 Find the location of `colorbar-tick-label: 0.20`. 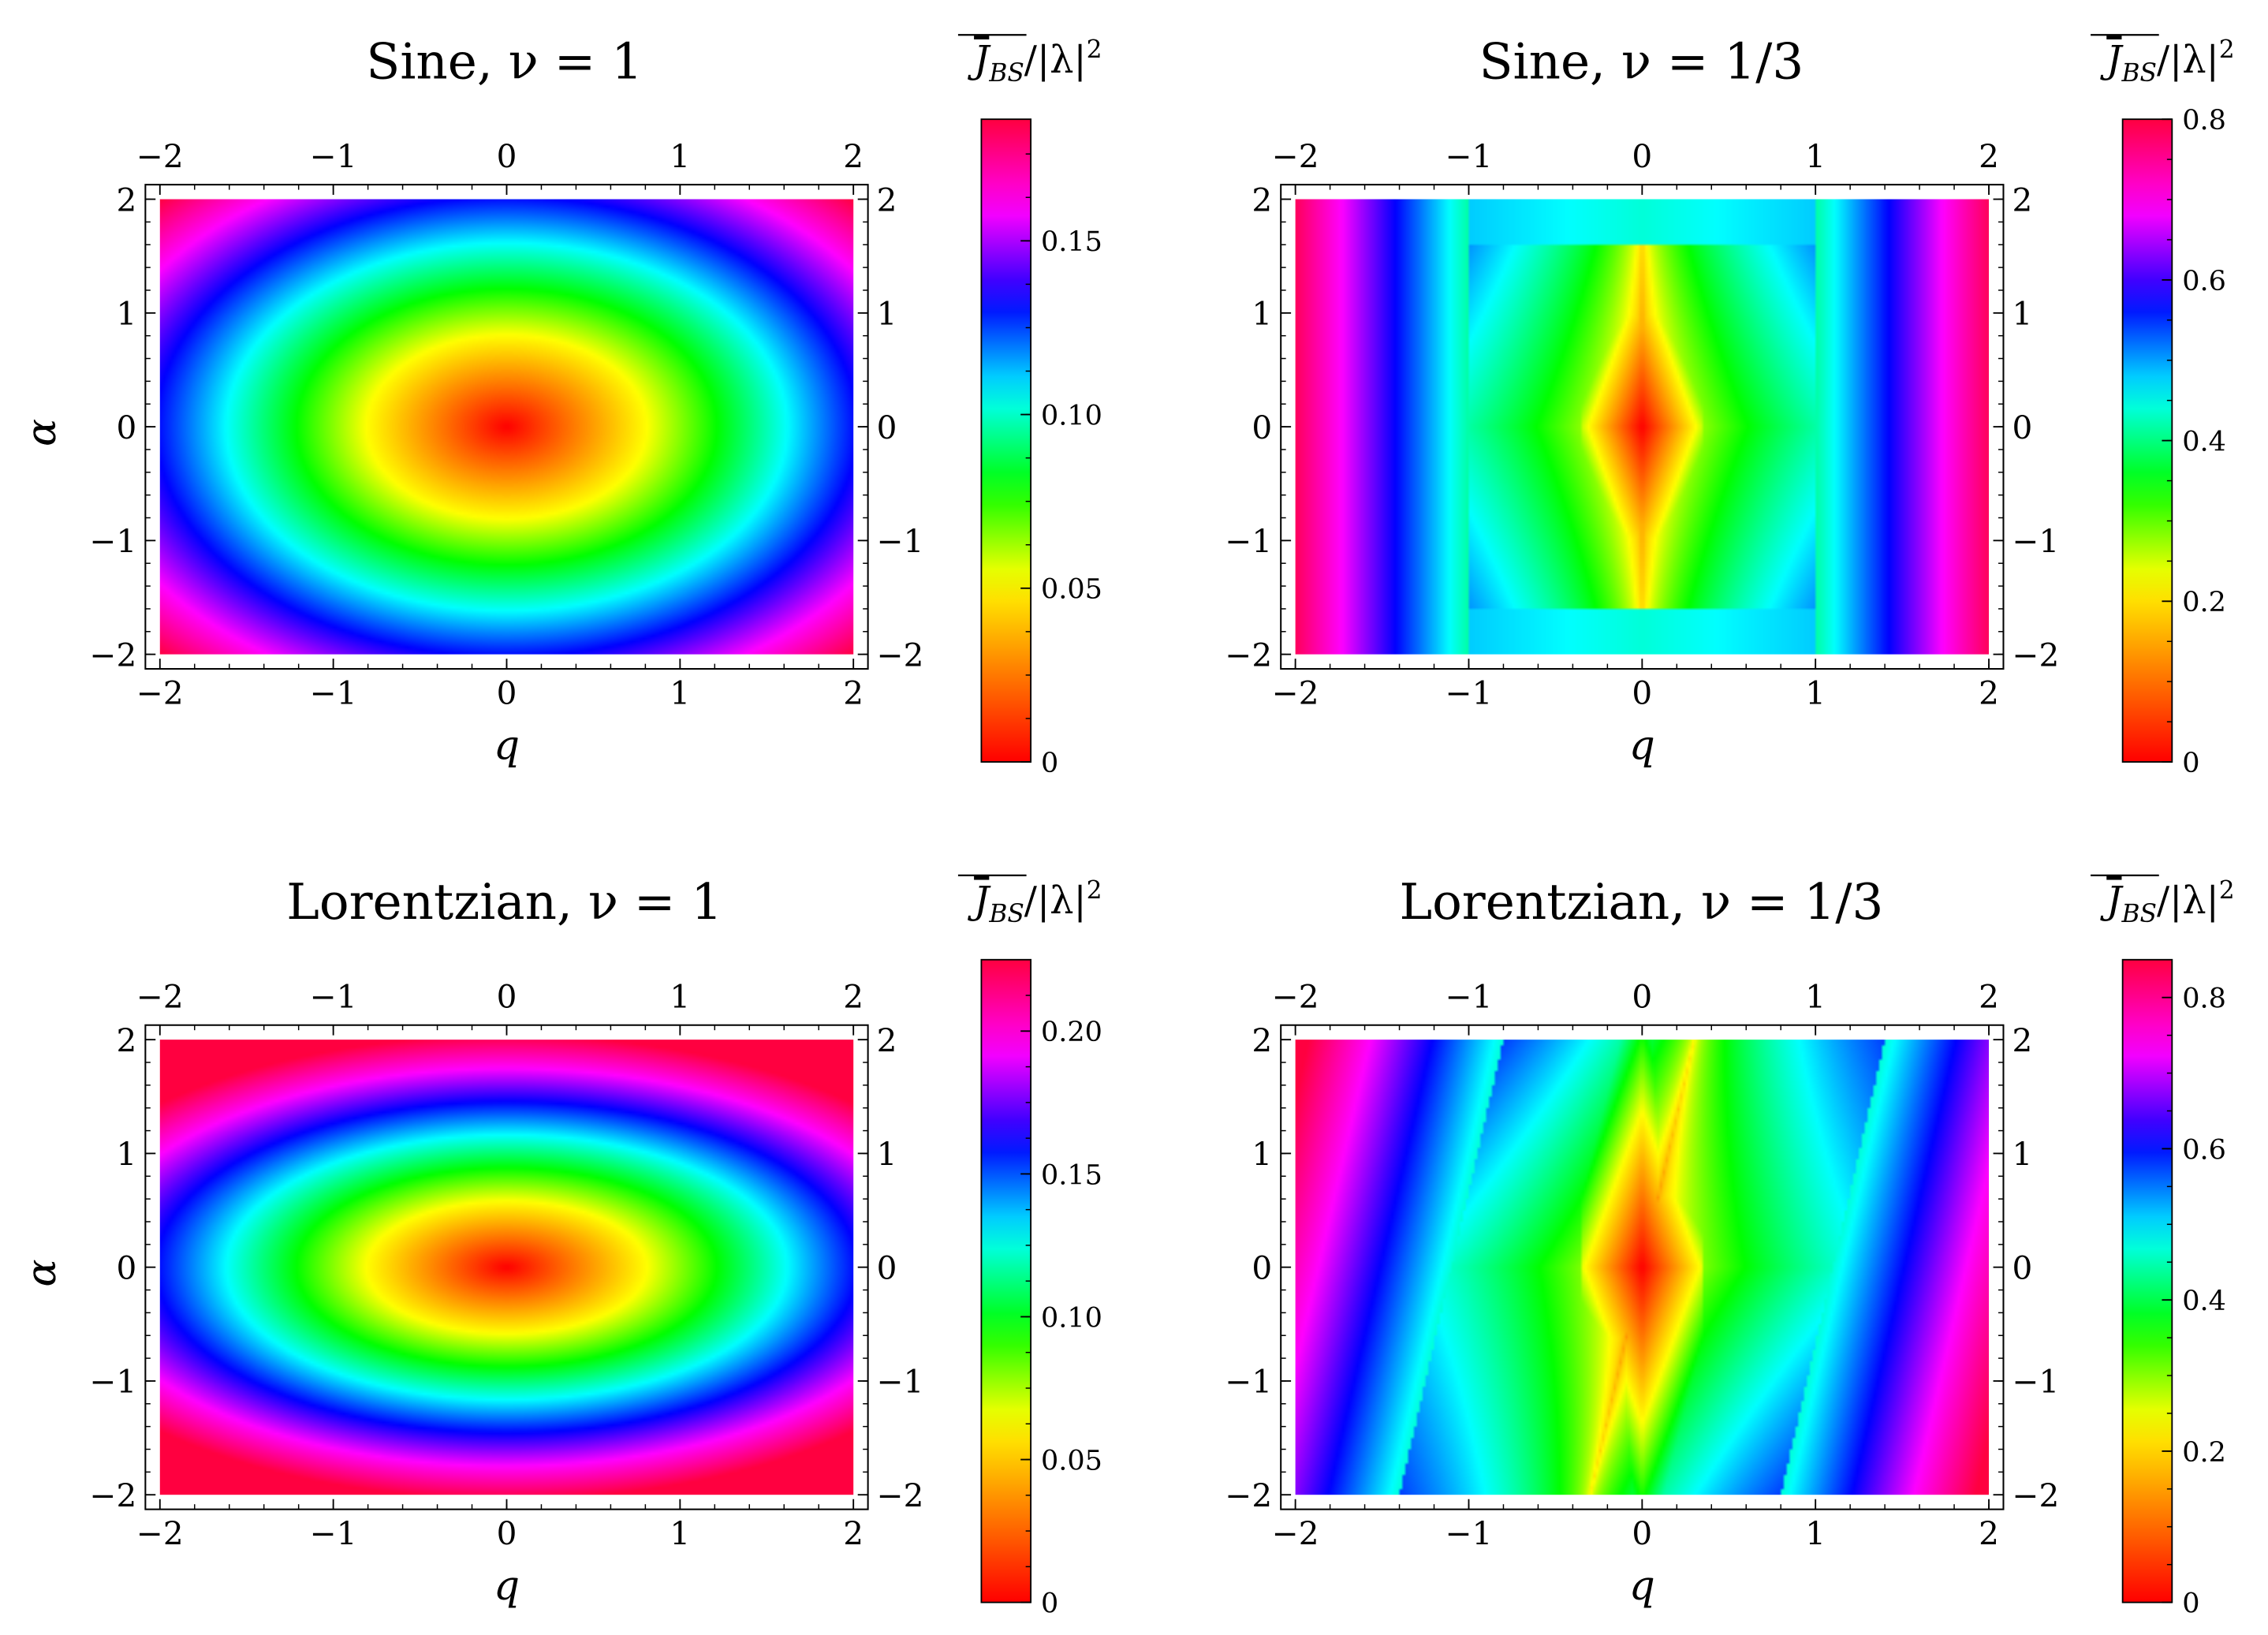

colorbar-tick-label: 0.20 is located at coordinates (1071, 1032).